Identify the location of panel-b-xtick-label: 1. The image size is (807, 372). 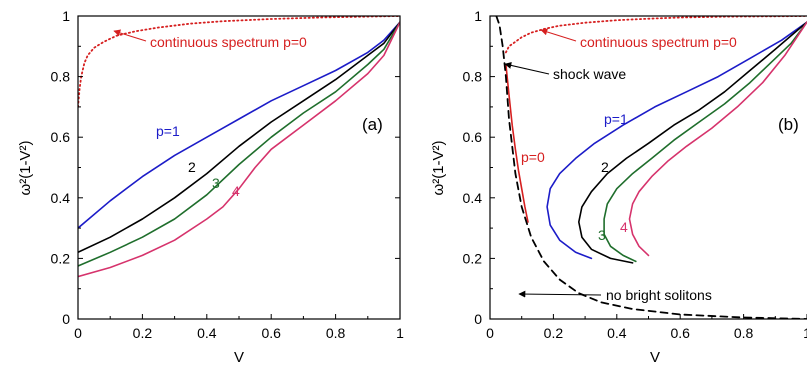
(805, 333).